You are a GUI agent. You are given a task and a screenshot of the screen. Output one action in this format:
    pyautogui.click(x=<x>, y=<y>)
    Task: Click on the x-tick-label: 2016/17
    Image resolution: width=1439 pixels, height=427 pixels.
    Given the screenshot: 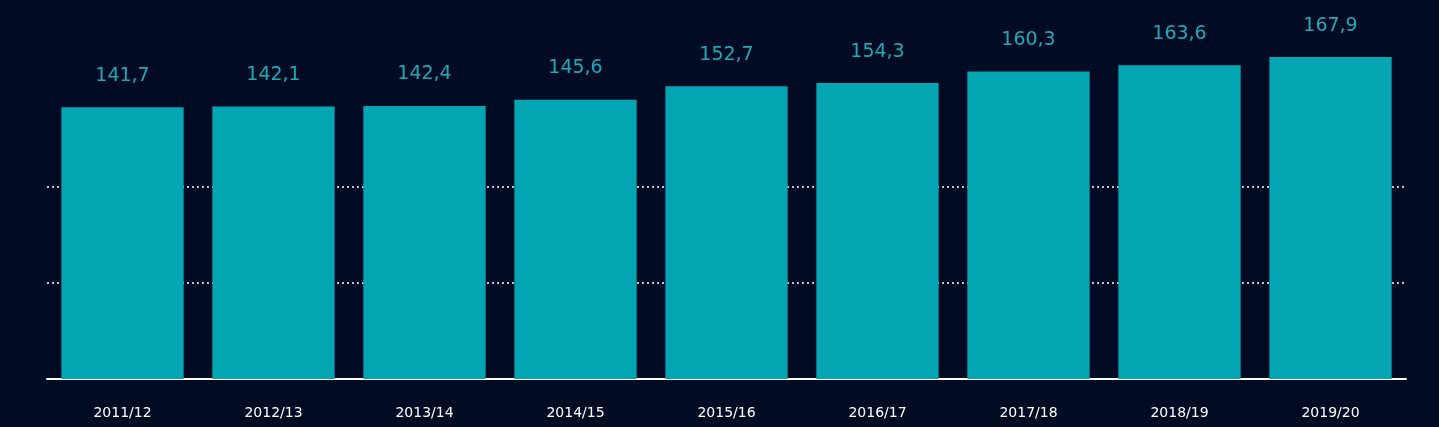 What is the action you would take?
    pyautogui.click(x=877, y=412)
    